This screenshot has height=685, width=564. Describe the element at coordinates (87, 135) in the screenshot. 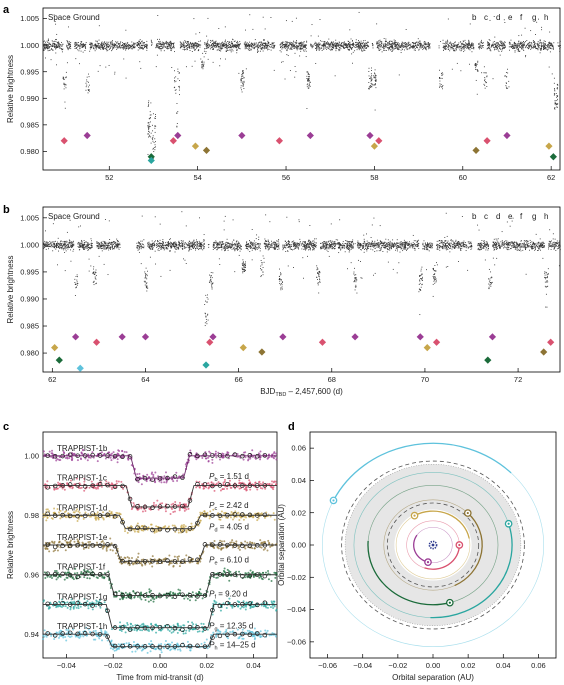

I see `transit-marker-b` at that location.